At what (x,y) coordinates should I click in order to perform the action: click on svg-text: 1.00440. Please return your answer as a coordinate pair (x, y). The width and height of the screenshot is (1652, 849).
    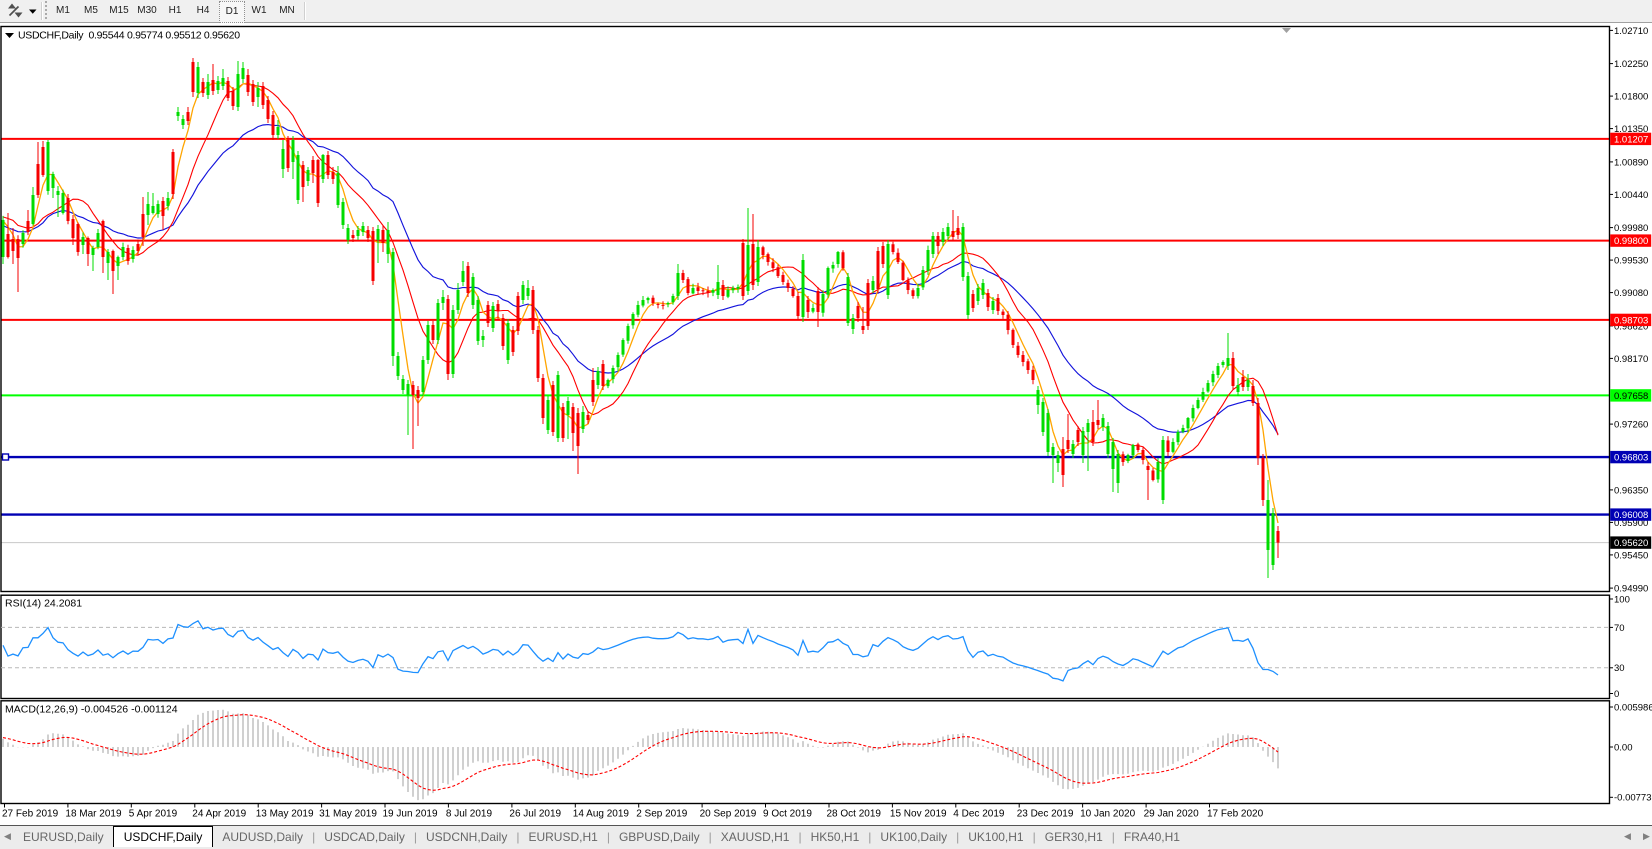
    Looking at the image, I should click on (1631, 195).